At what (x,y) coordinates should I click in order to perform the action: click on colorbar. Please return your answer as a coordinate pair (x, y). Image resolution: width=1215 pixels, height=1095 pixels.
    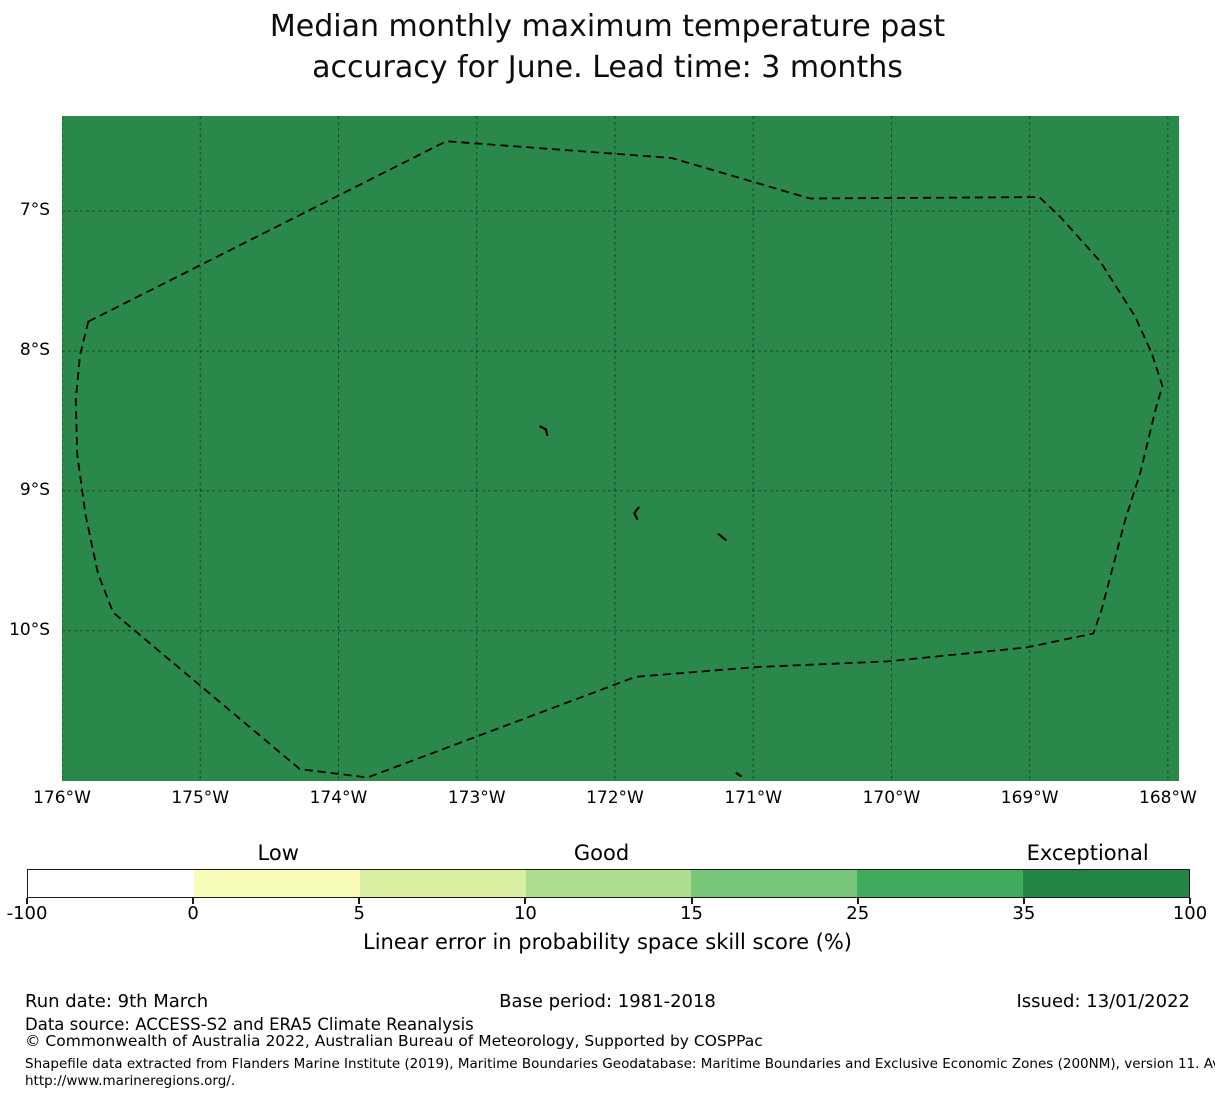
    Looking at the image, I should click on (608, 883).